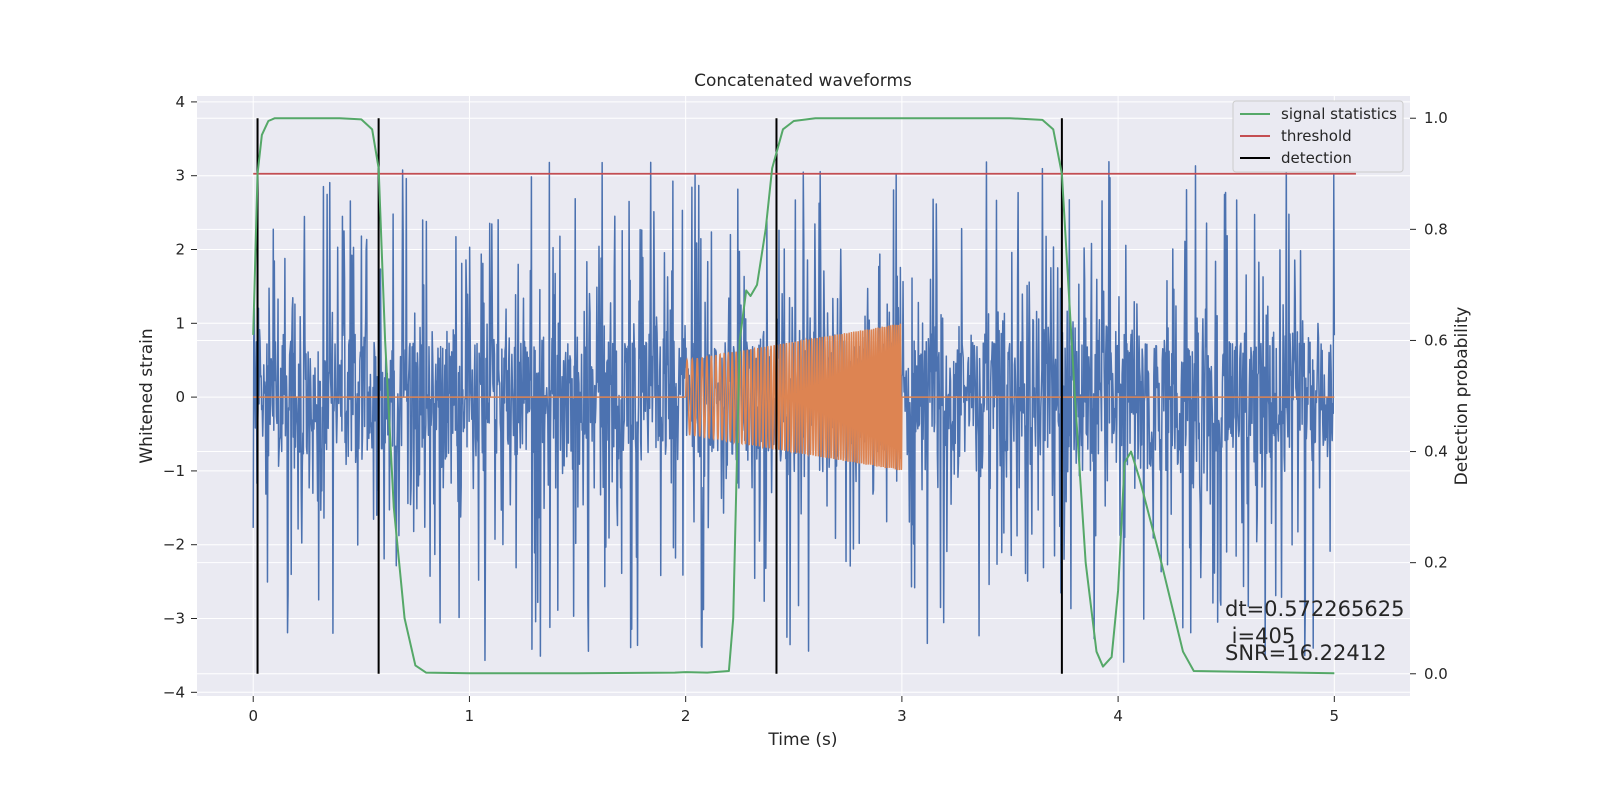 Image resolution: width=1600 pixels, height=800 pixels. What do you see at coordinates (174, 545) in the screenshot?
I see `y-tick-label: −2` at bounding box center [174, 545].